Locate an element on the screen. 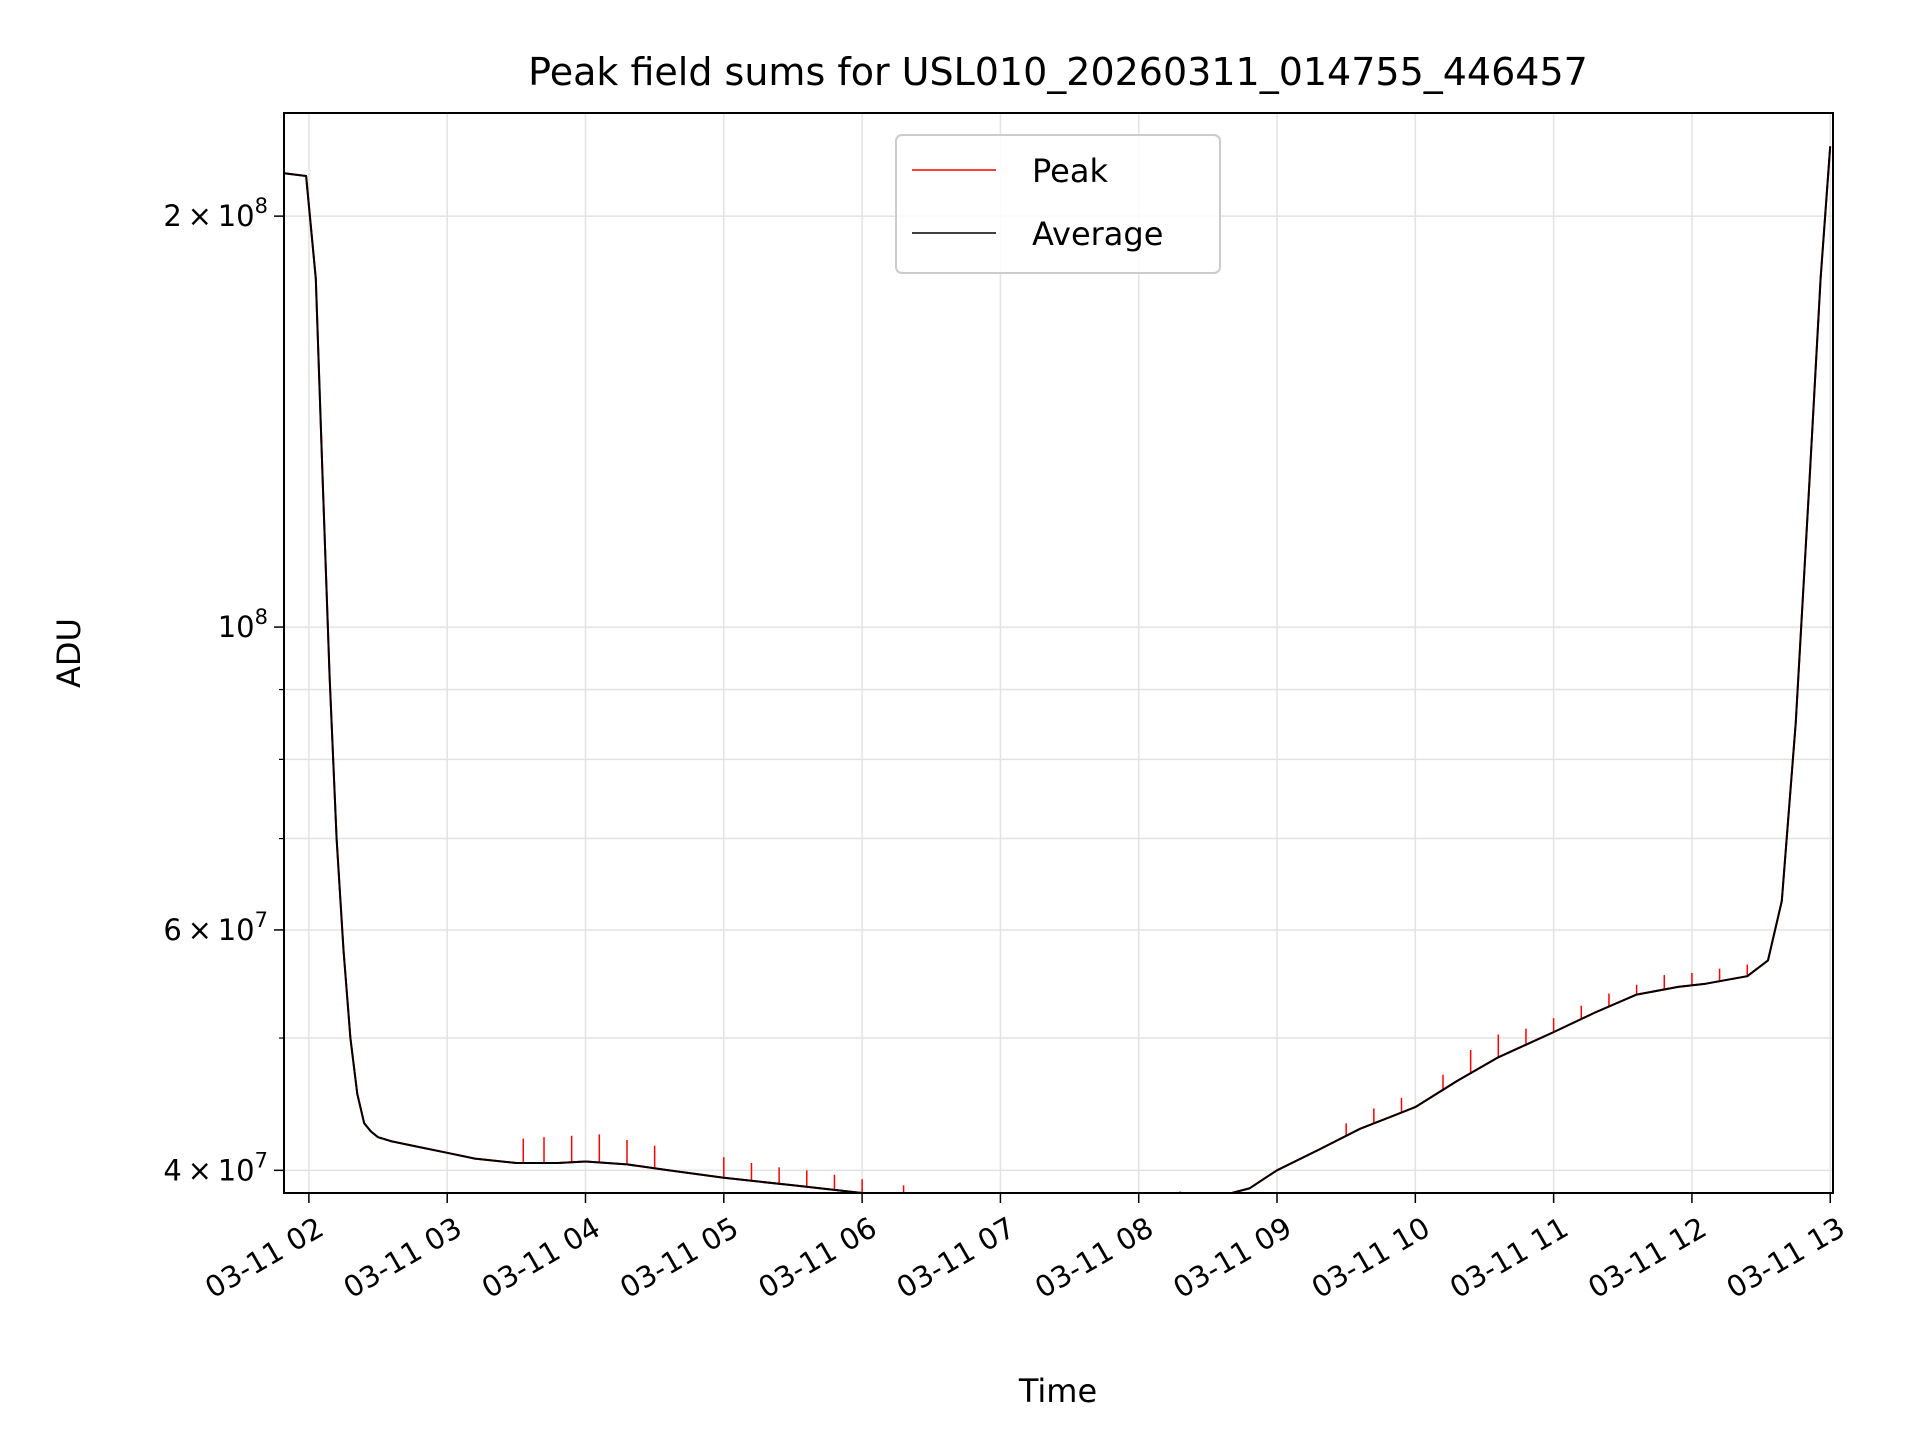 Image resolution: width=1920 pixels, height=1440 pixels. y-tick-label: 6 × 10⁷ is located at coordinates (215, 927).